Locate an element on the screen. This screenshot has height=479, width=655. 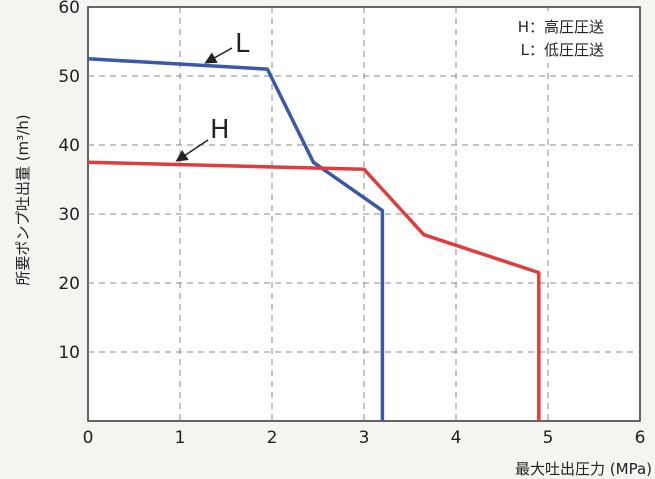
x-tick-label: 6 is located at coordinates (640, 438).